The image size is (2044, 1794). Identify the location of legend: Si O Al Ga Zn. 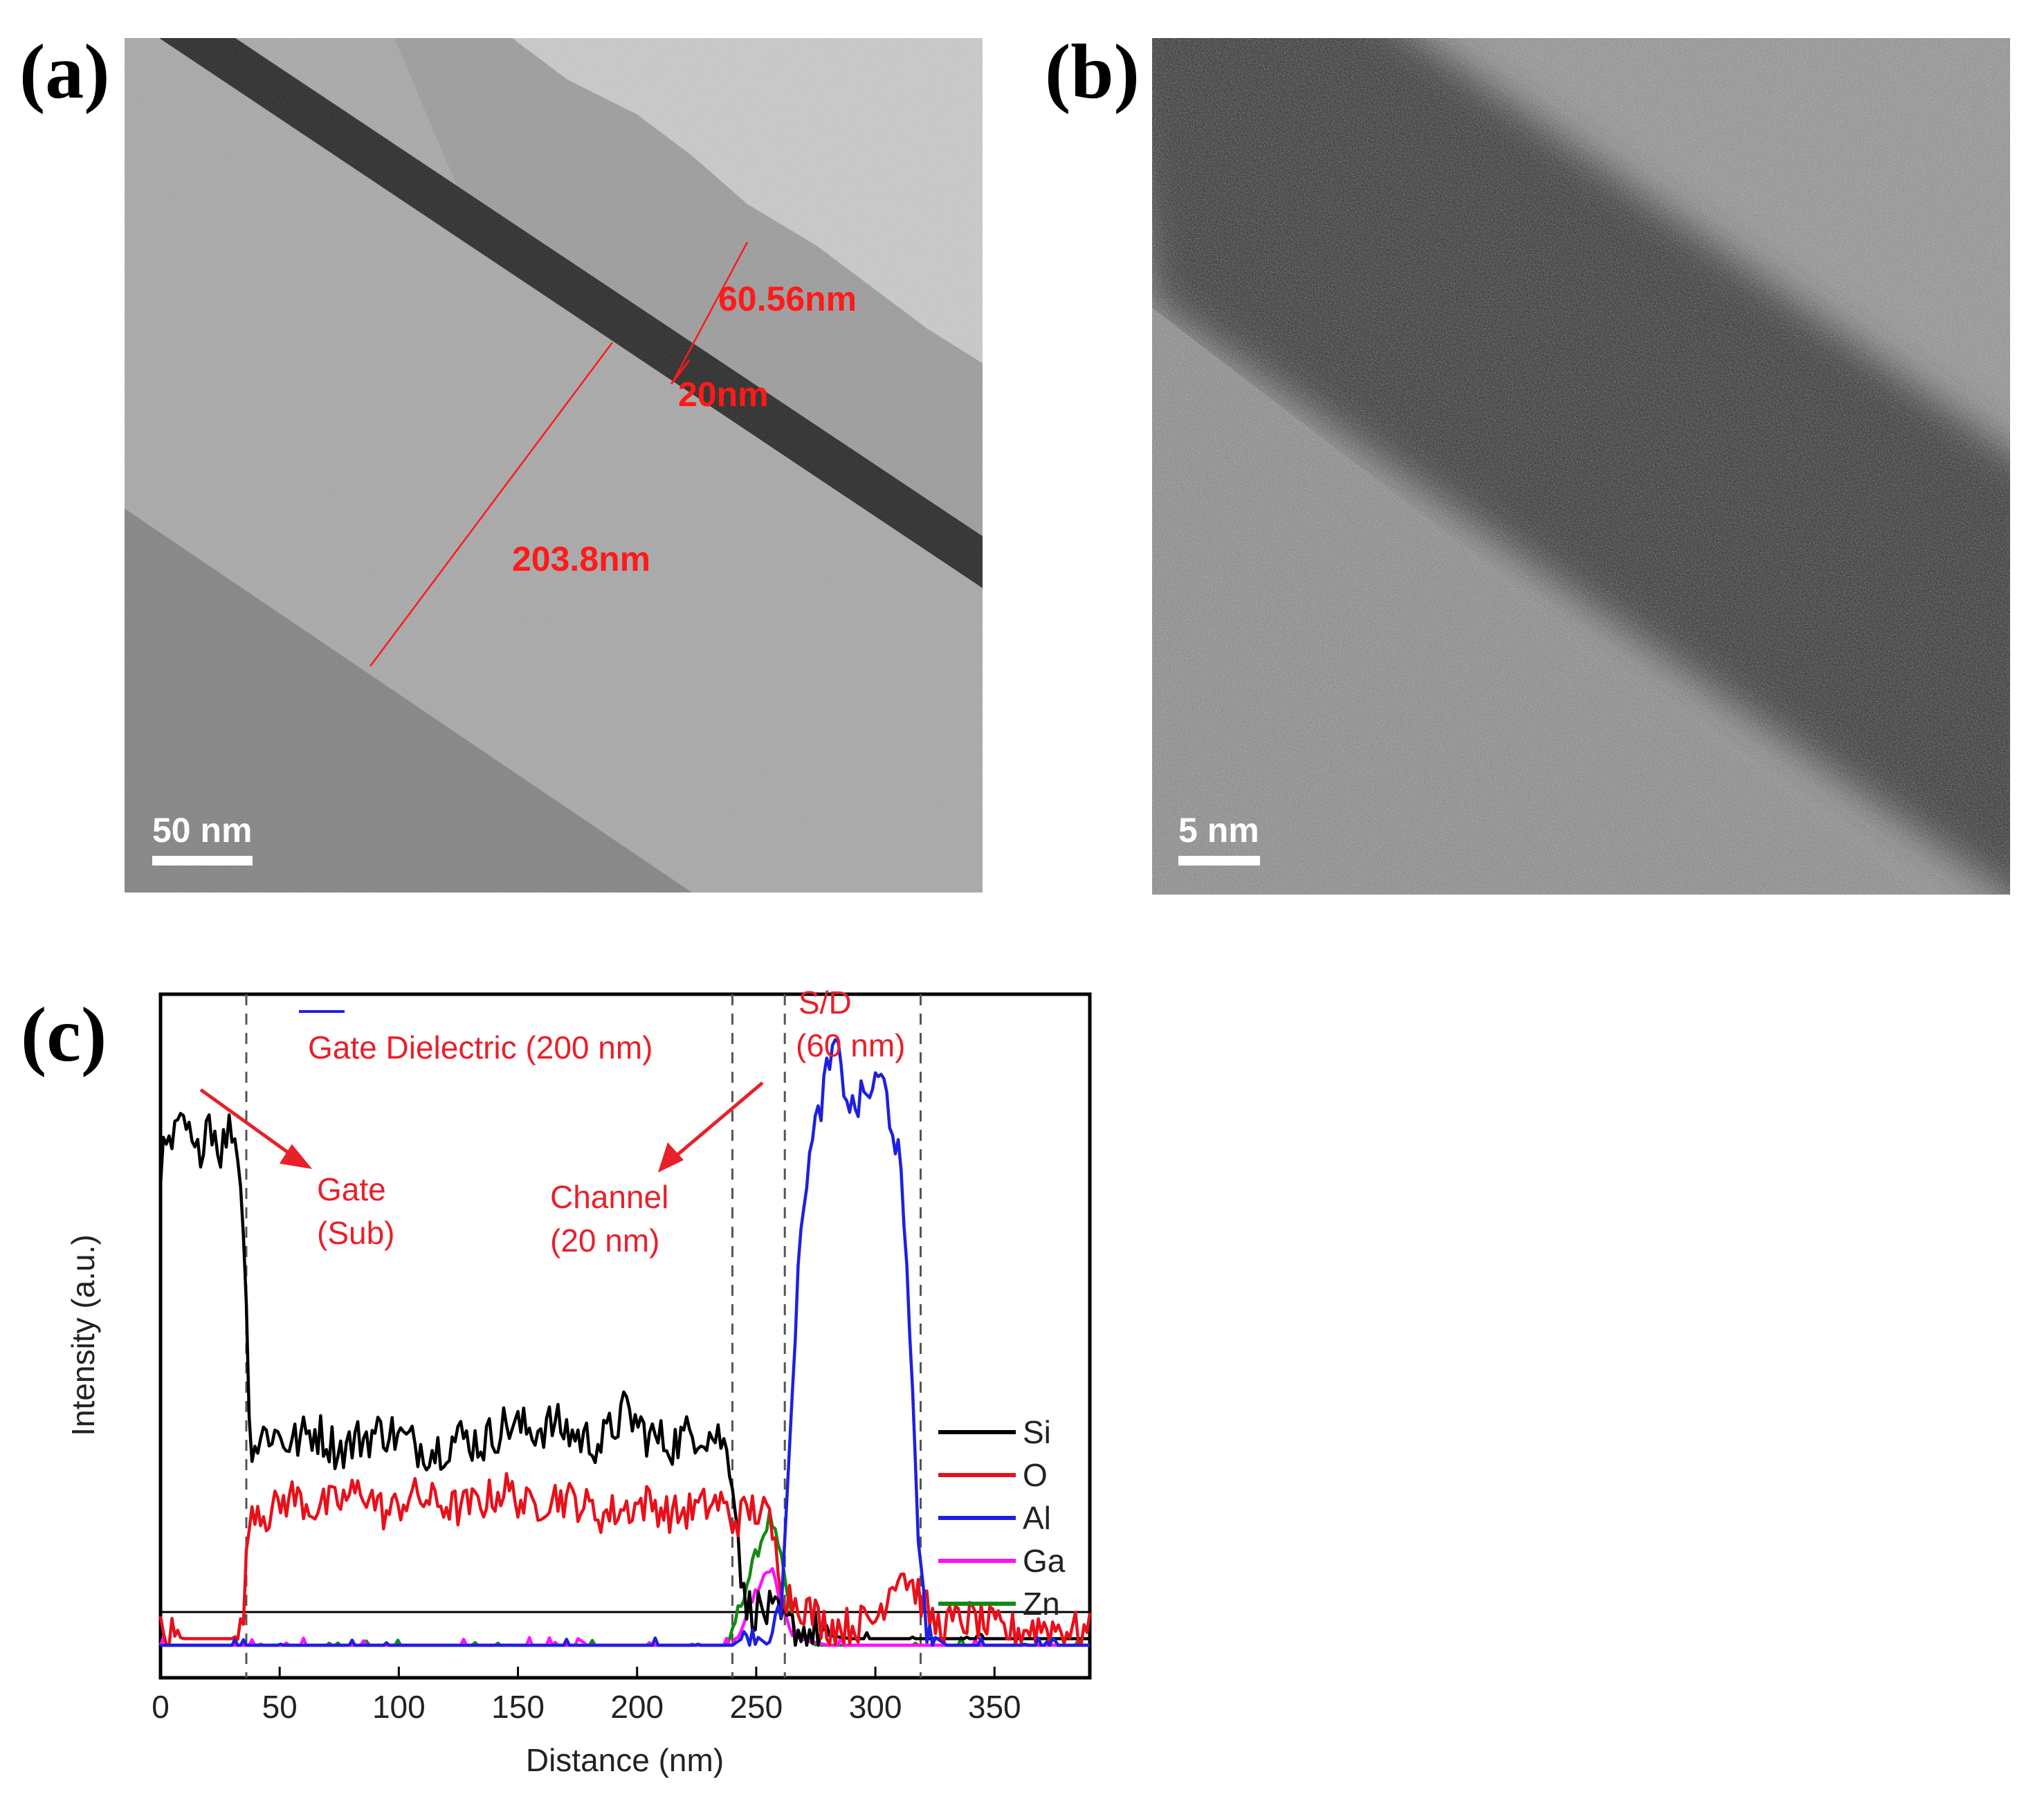
(1002, 1518).